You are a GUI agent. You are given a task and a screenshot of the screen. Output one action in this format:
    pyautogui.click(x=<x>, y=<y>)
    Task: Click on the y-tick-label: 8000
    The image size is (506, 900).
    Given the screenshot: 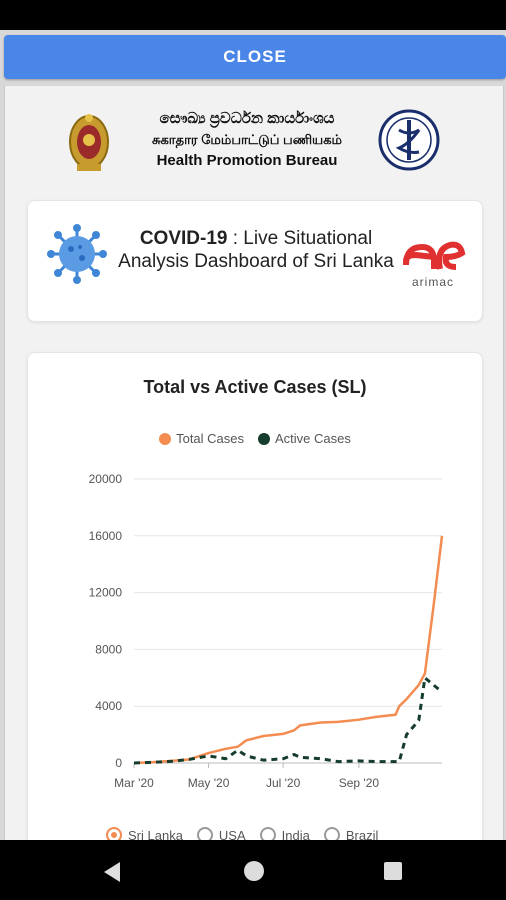 What is the action you would take?
    pyautogui.click(x=108, y=649)
    